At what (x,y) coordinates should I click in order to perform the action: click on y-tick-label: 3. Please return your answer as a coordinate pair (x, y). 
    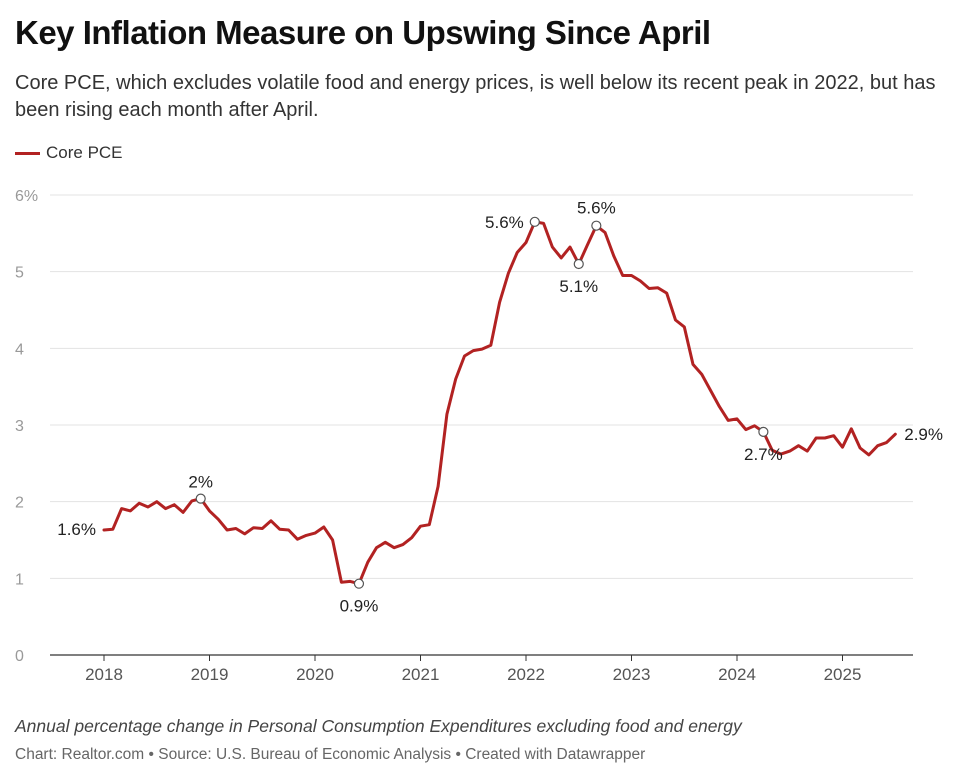
    Looking at the image, I should click on (19, 426).